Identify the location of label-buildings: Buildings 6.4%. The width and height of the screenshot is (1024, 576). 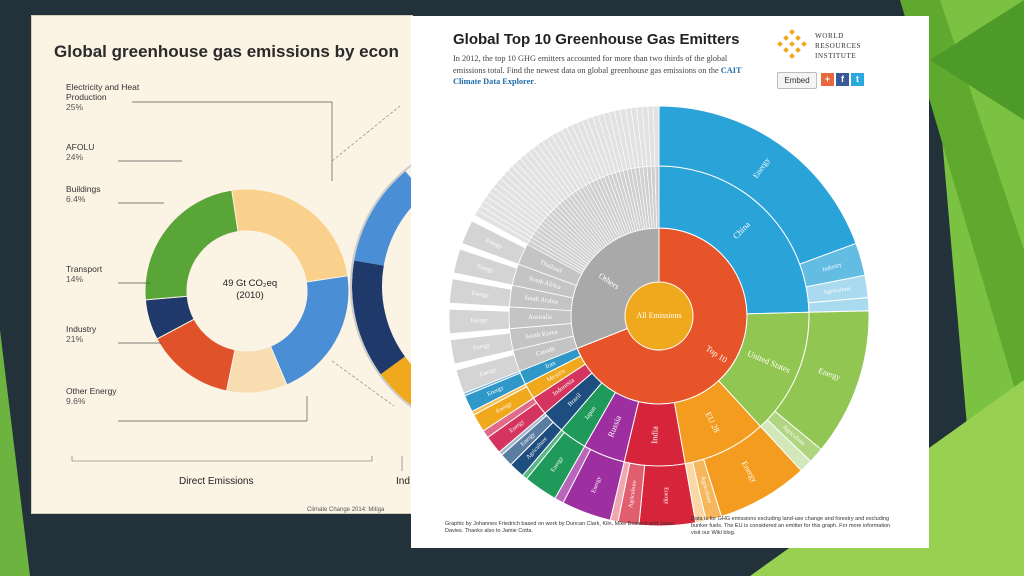
(83, 194).